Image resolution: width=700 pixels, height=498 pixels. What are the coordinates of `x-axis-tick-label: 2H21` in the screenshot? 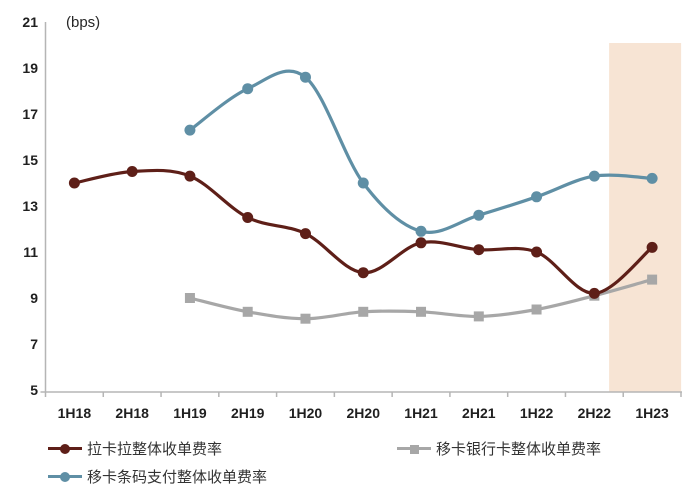 It's located at (479, 413).